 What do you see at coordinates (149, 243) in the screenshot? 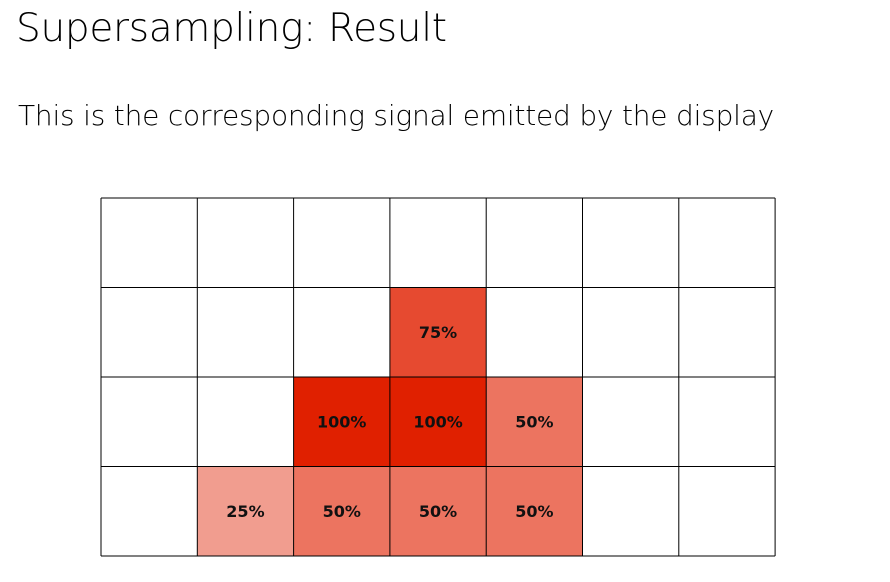
I see `grid-cell-r0-c0` at bounding box center [149, 243].